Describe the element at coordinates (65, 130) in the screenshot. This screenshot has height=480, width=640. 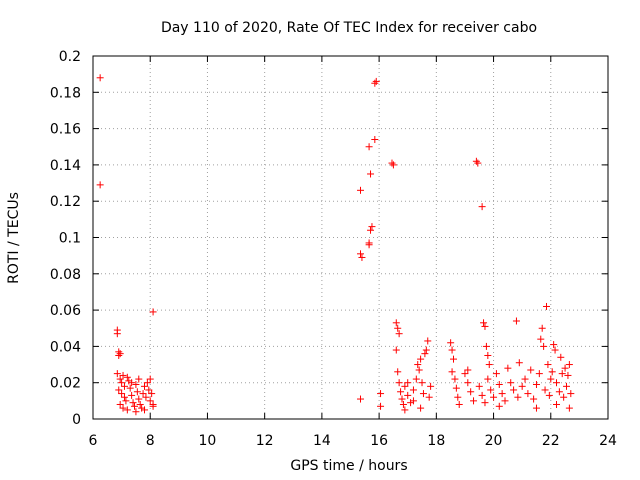
I see `y-tick-label: 0.16` at that location.